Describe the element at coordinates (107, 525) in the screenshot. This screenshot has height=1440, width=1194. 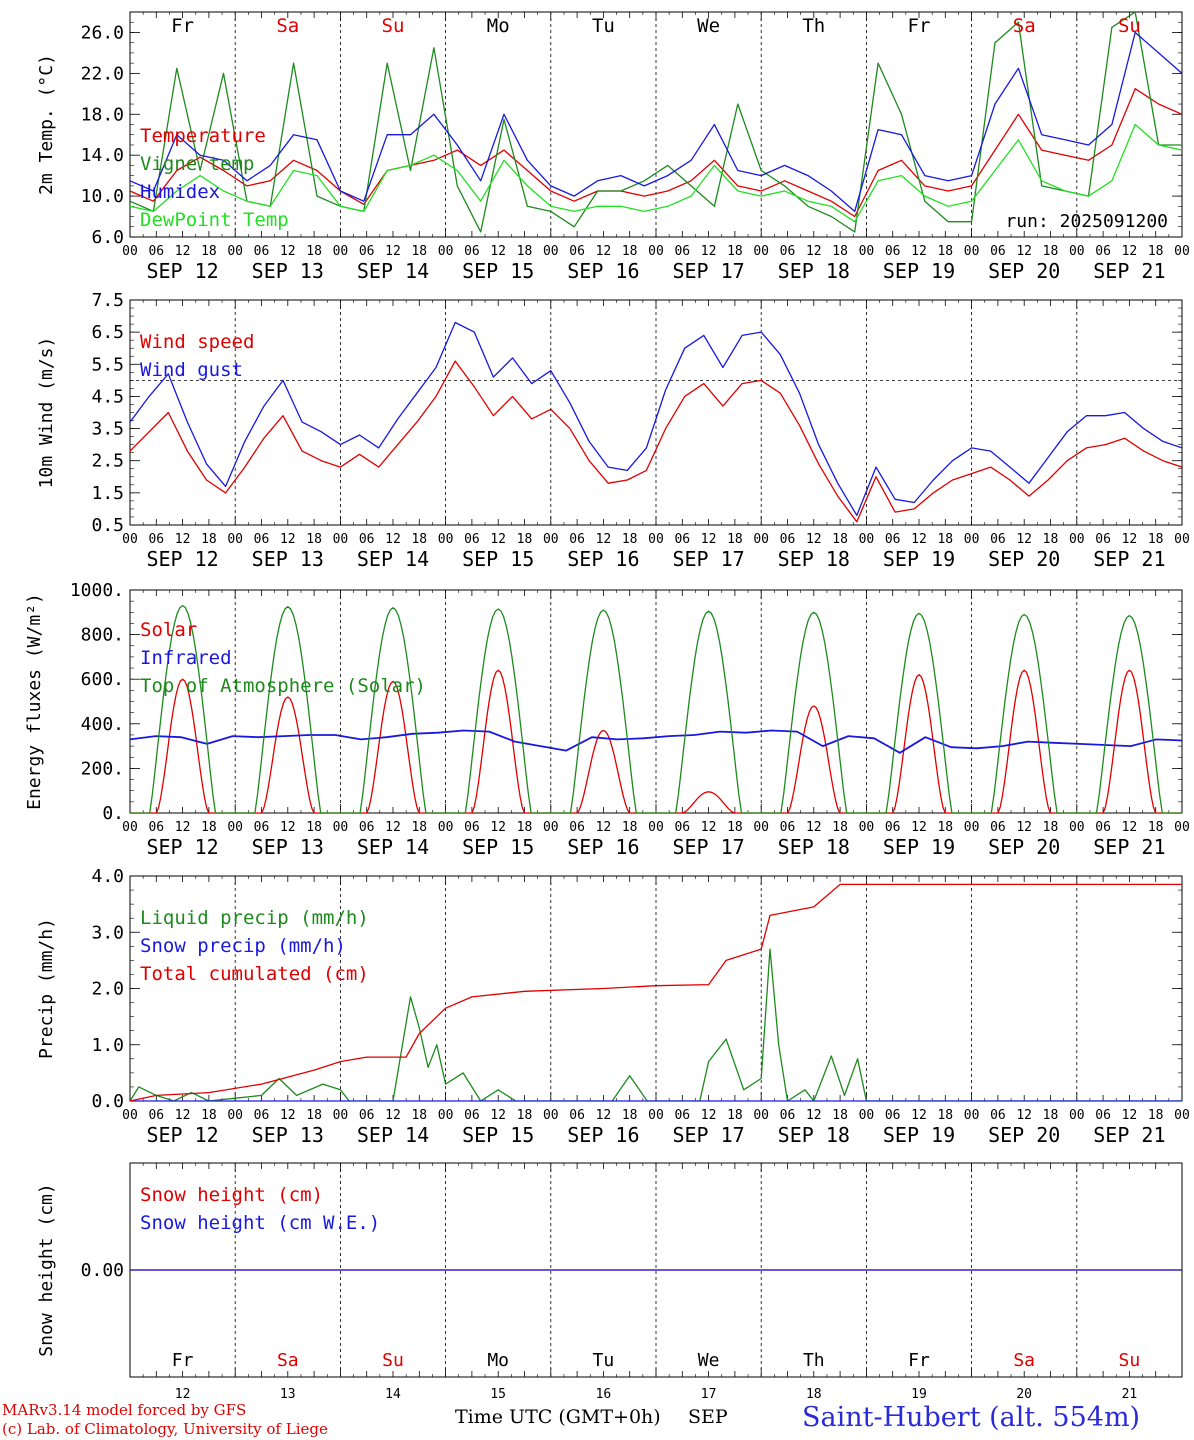
I see `y-tick-label: 0.5` at that location.